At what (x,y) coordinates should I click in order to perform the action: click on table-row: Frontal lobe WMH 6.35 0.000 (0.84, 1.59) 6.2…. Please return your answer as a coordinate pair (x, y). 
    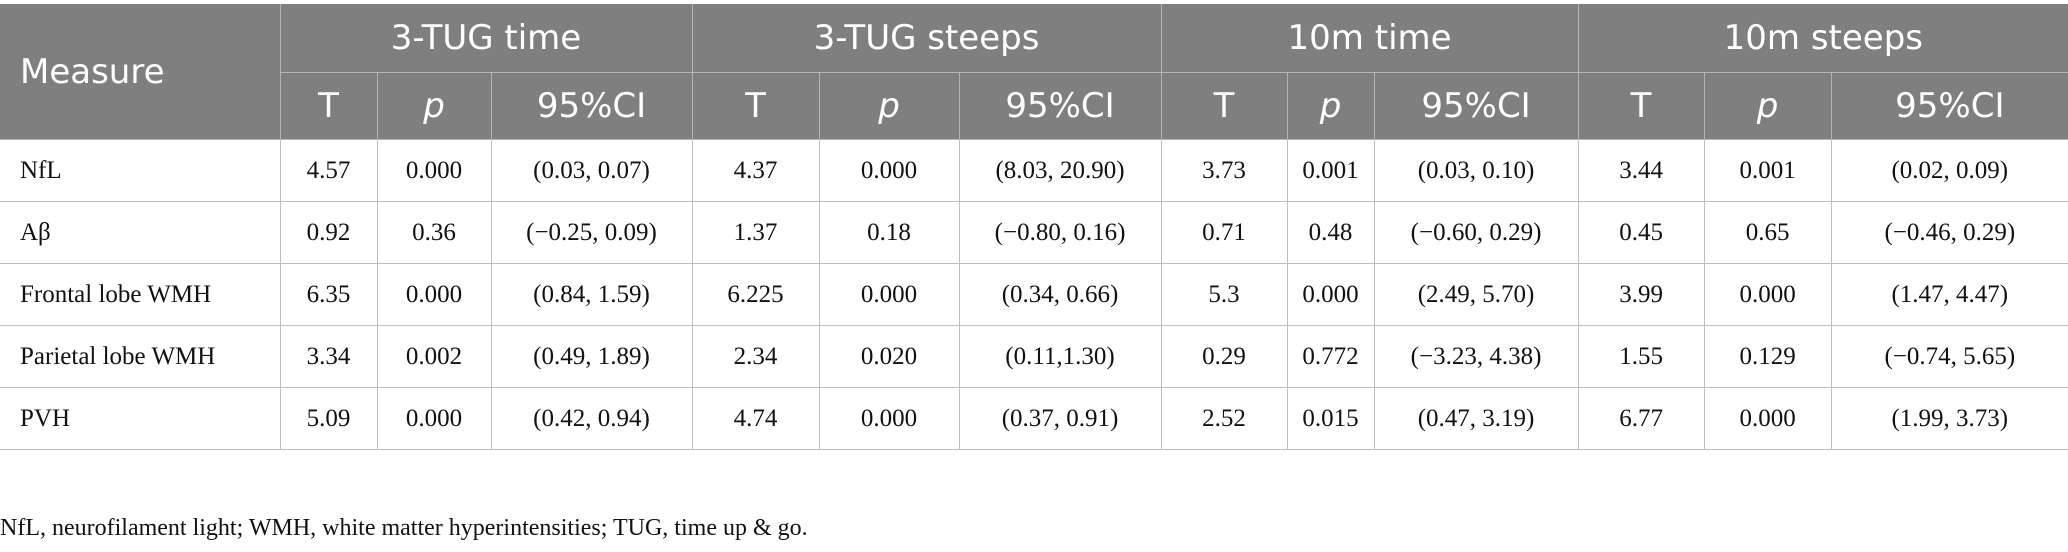
    Looking at the image, I should click on (1034, 294).